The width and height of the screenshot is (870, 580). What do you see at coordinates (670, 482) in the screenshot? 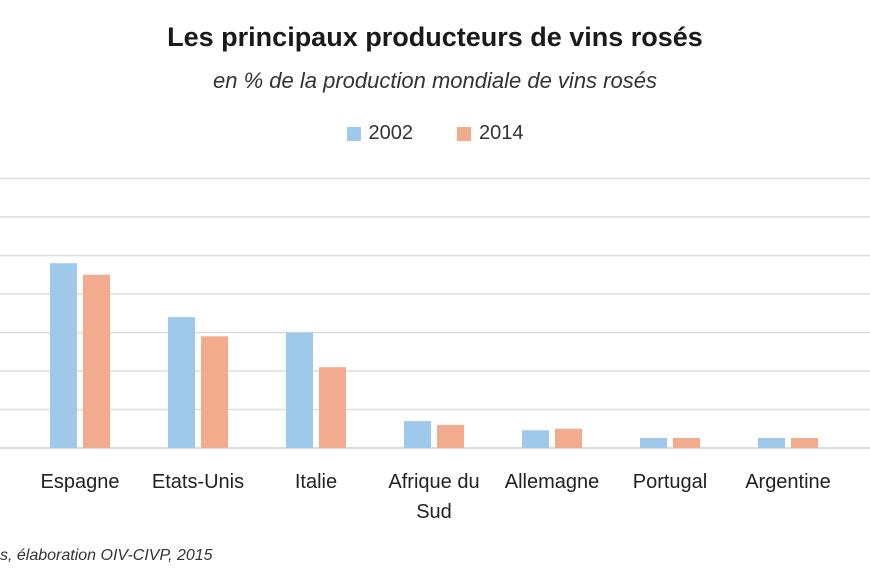
I see `category-label-portugal: Portugal` at bounding box center [670, 482].